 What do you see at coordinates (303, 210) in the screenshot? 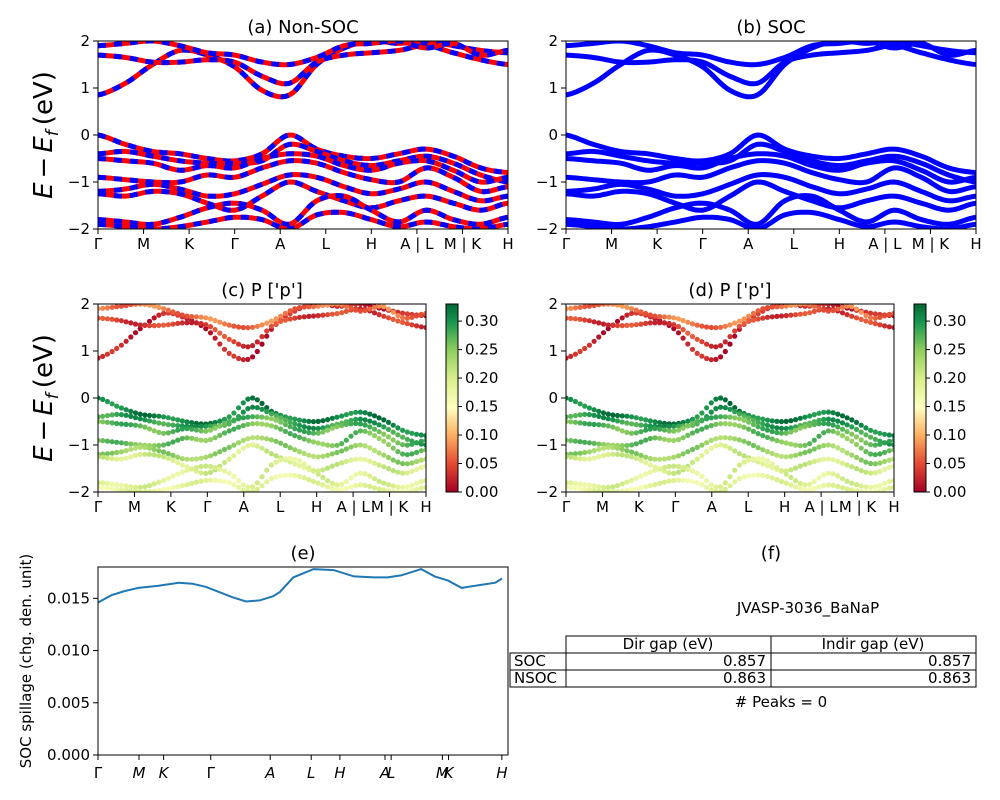
I see `band-line-dashed` at bounding box center [303, 210].